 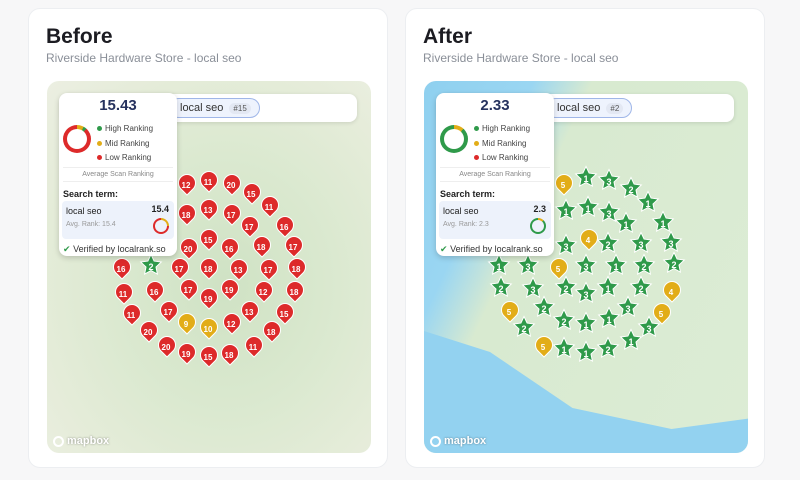 What do you see at coordinates (118, 220) in the screenshot?
I see `search-term-item: local seo Avg. Rank: 15.4 15.4` at bounding box center [118, 220].